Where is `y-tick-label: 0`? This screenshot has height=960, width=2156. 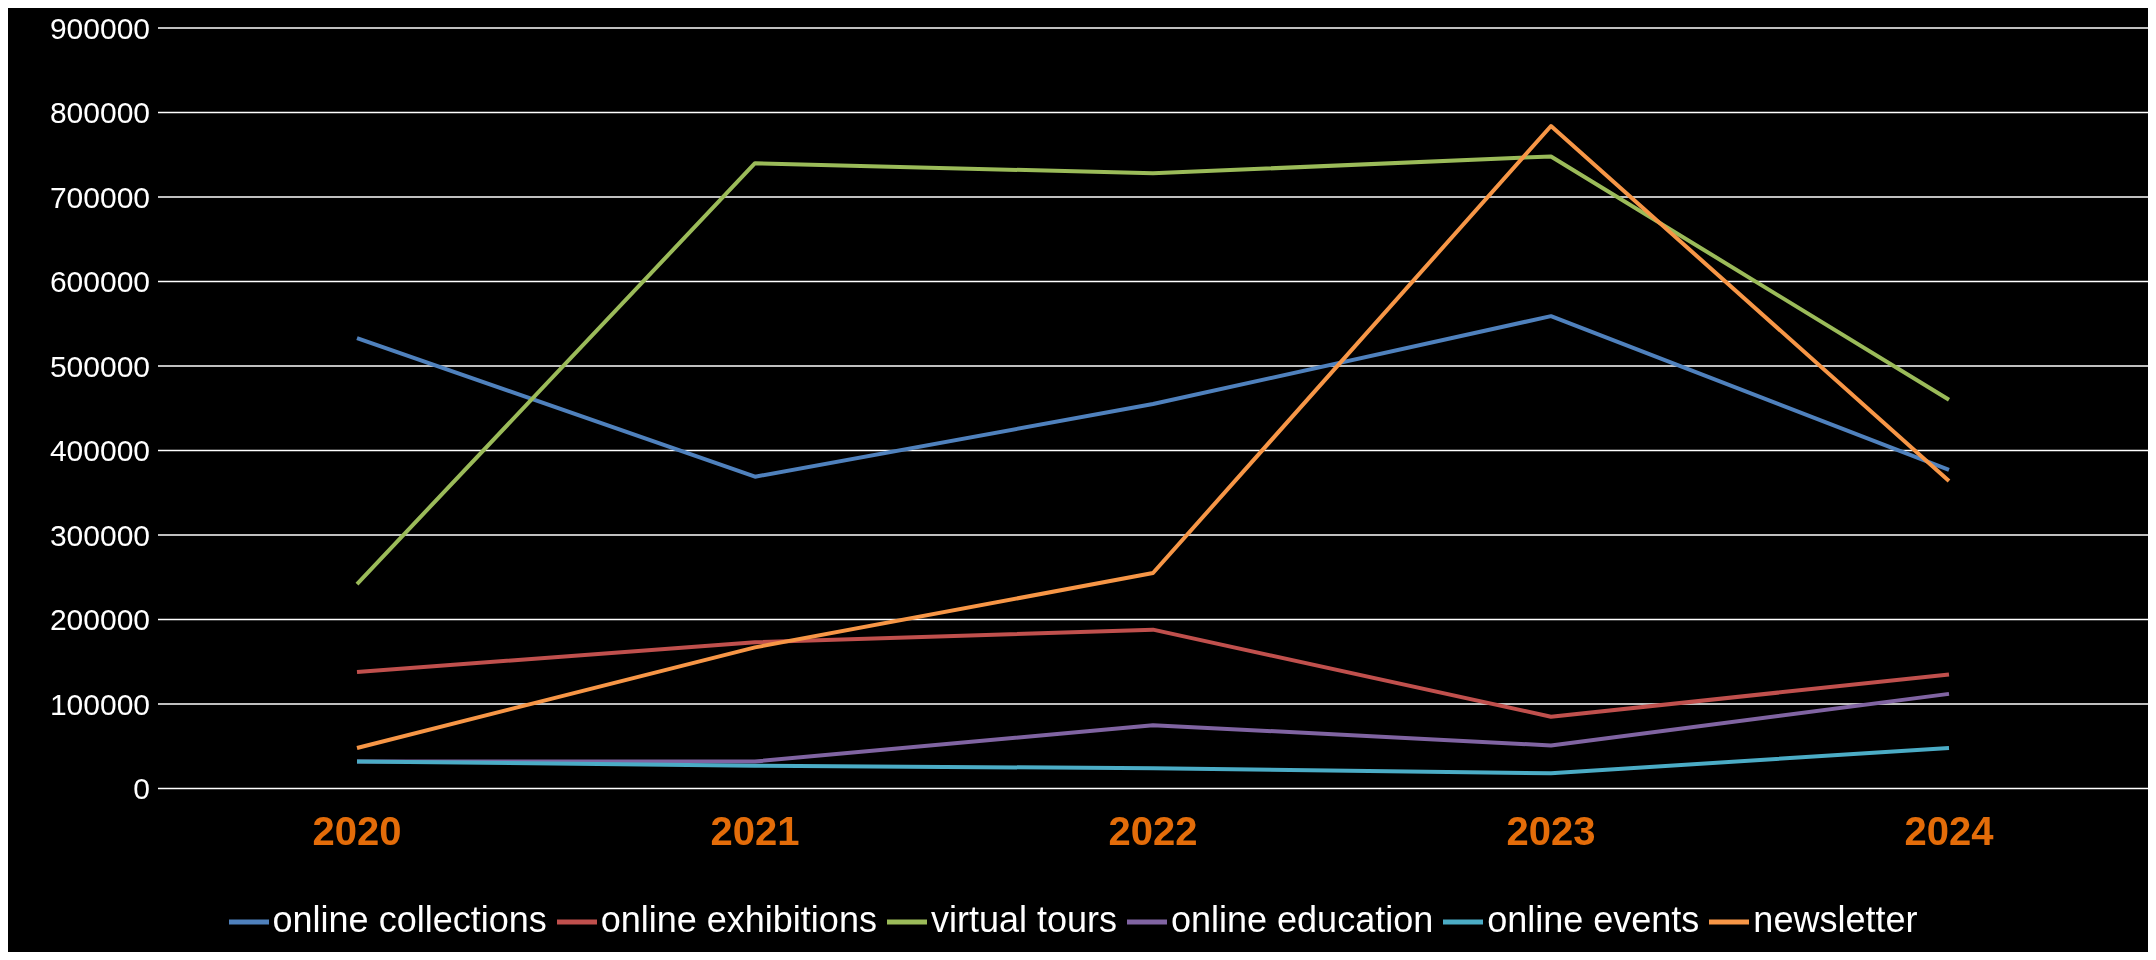
y-tick-label: 0 is located at coordinates (141, 789).